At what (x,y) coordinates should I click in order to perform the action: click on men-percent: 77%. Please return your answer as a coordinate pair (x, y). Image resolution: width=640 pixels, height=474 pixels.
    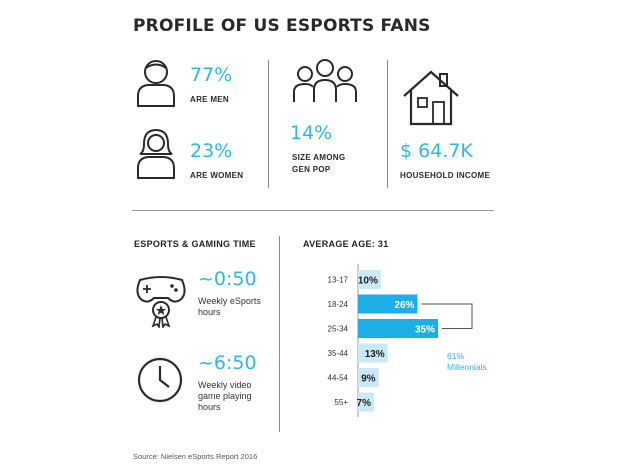
    Looking at the image, I should click on (211, 75).